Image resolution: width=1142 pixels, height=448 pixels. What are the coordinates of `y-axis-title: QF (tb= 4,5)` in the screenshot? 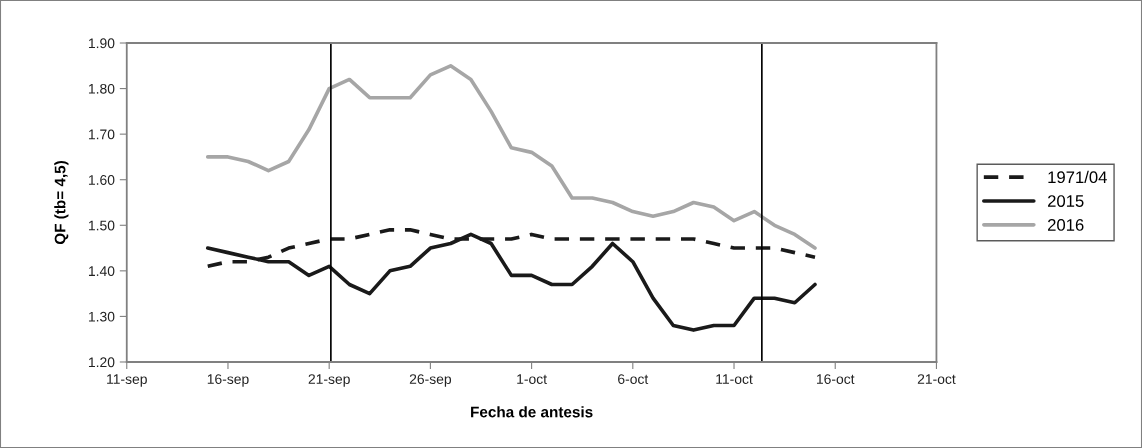 It's located at (61, 203).